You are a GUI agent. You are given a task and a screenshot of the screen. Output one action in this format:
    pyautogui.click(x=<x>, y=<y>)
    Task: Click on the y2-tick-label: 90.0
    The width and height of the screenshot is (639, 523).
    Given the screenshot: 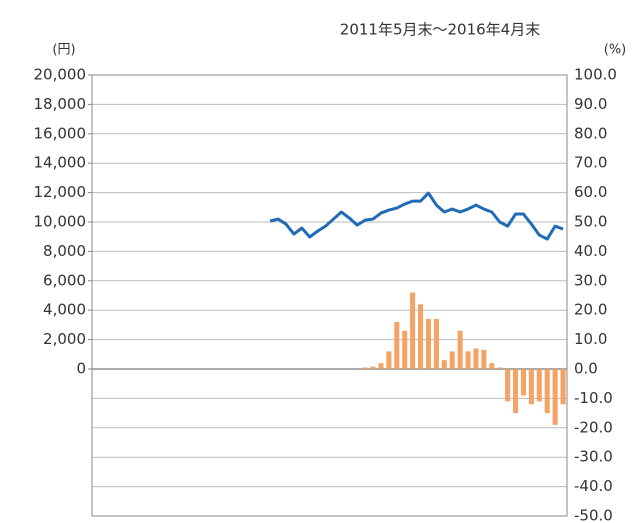 What is the action you would take?
    pyautogui.click(x=590, y=104)
    